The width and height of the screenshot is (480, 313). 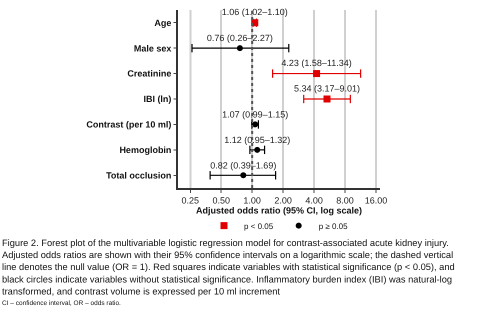 I want to click on y-tick-label: Total occlusion, so click(x=139, y=175).